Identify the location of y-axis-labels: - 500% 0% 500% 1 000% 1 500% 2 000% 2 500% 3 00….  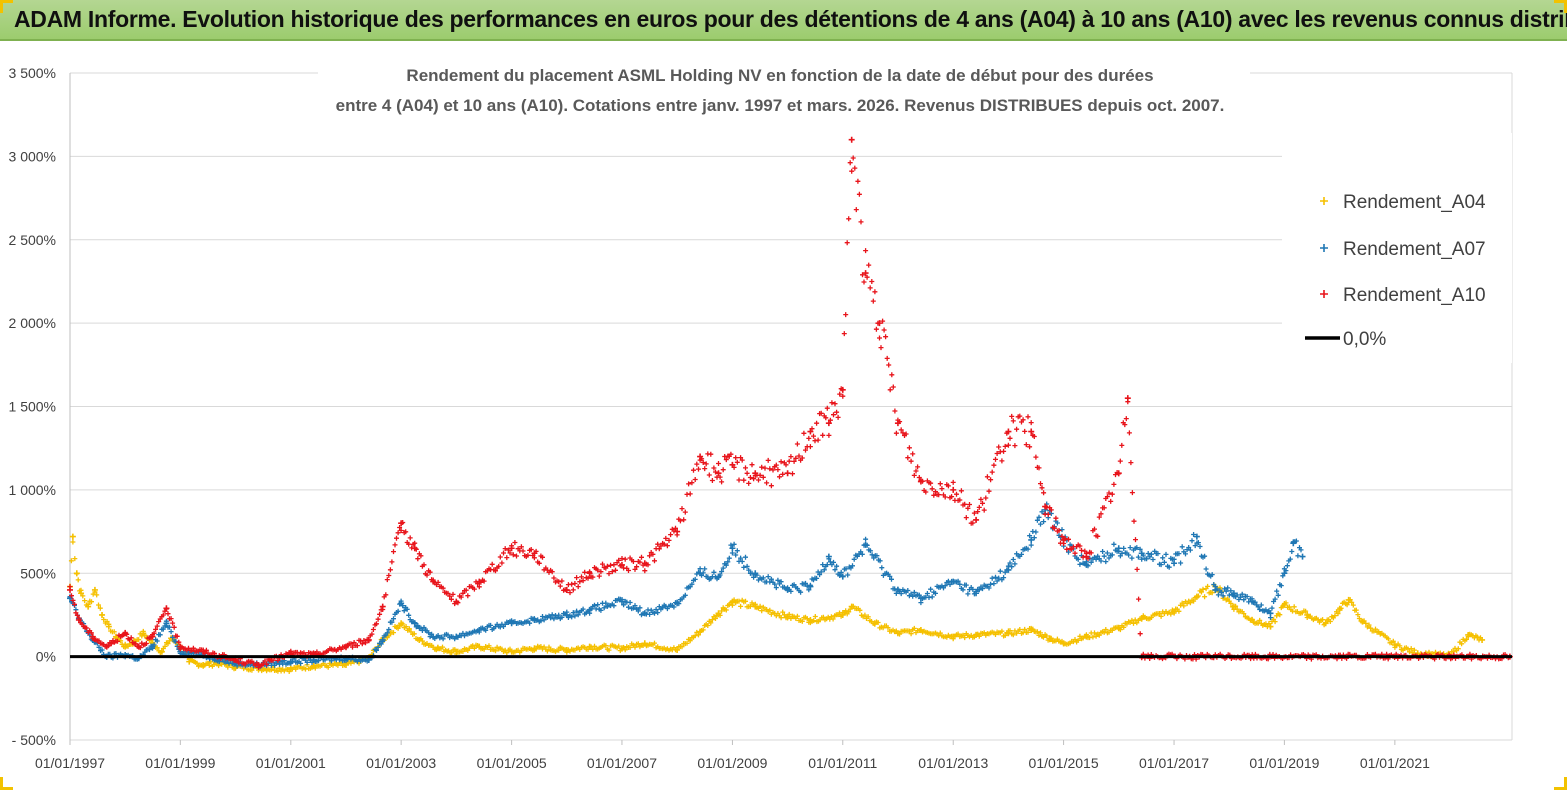
(32, 406).